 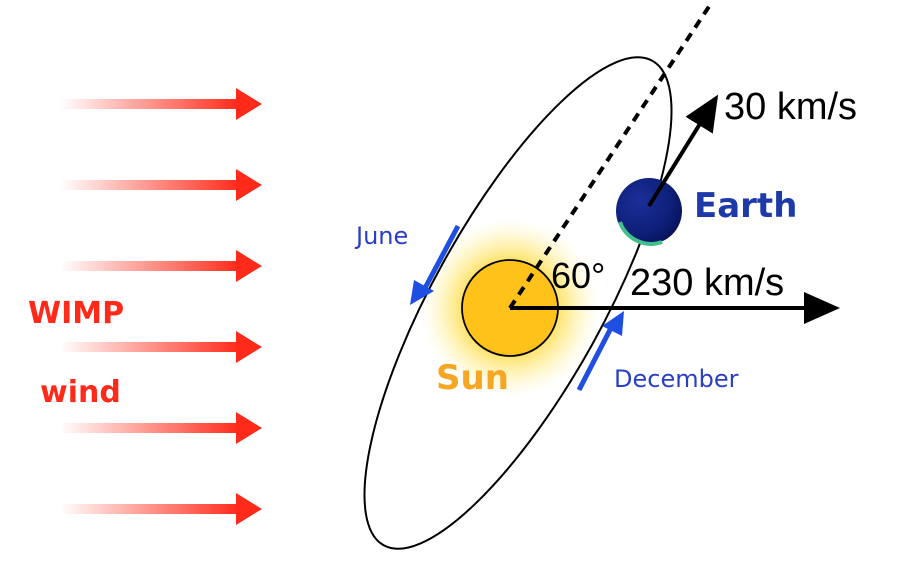 What do you see at coordinates (80, 392) in the screenshot?
I see `wind-label: wind` at bounding box center [80, 392].